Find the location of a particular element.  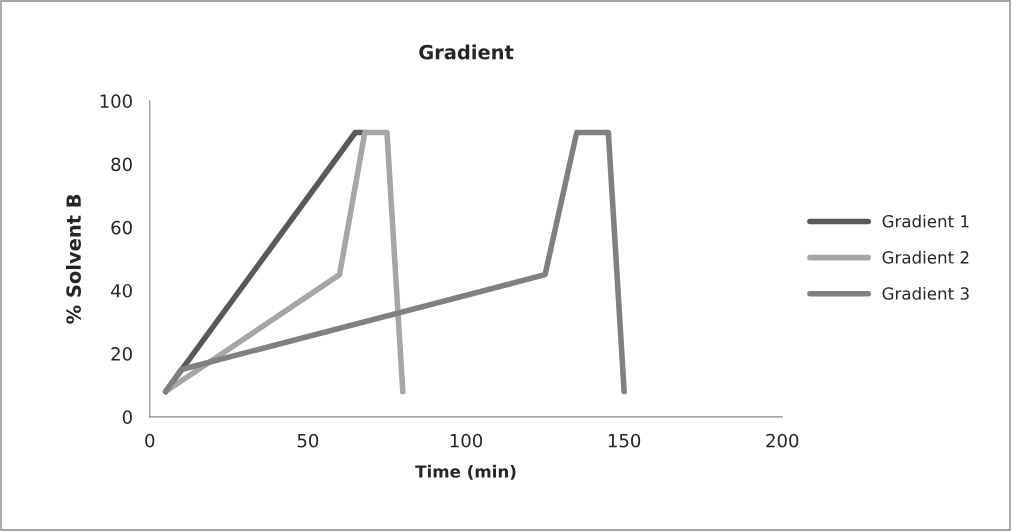

x-tick-label: 100 is located at coordinates (466, 440).